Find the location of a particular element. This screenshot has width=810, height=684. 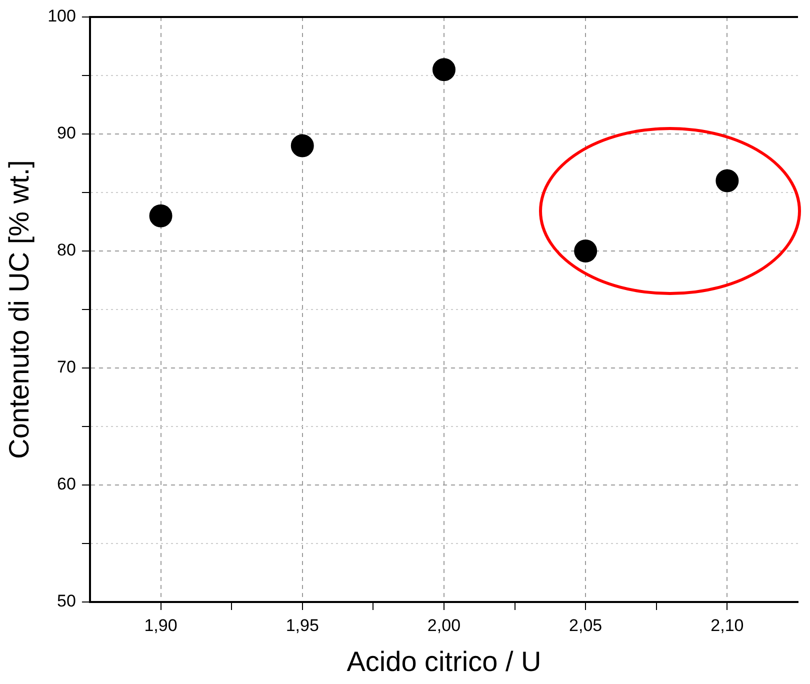

y-tick-label: 60 is located at coordinates (66, 484).